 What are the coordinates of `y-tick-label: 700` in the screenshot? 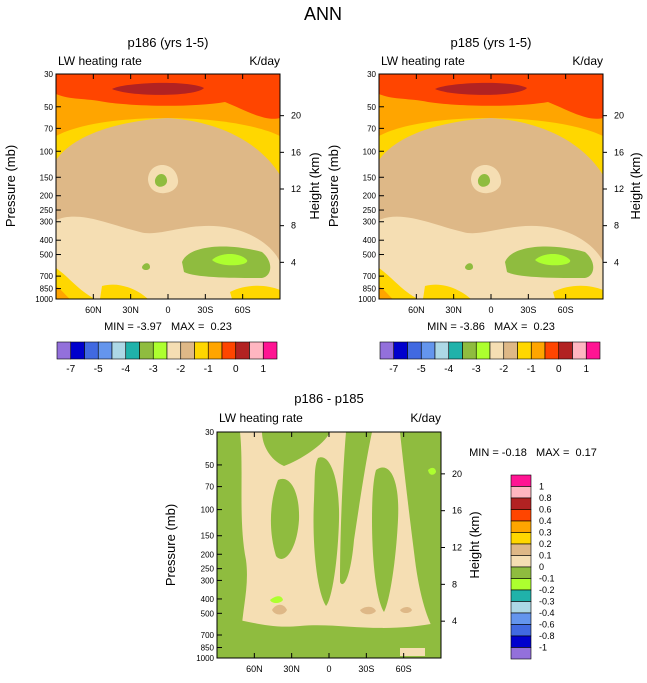 It's located at (208, 635).